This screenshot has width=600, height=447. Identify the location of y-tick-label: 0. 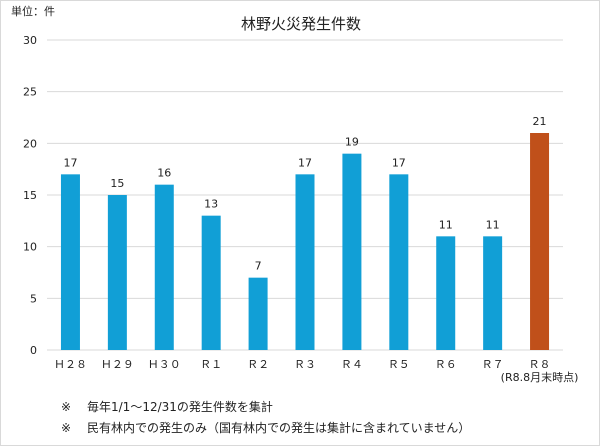
(33, 350).